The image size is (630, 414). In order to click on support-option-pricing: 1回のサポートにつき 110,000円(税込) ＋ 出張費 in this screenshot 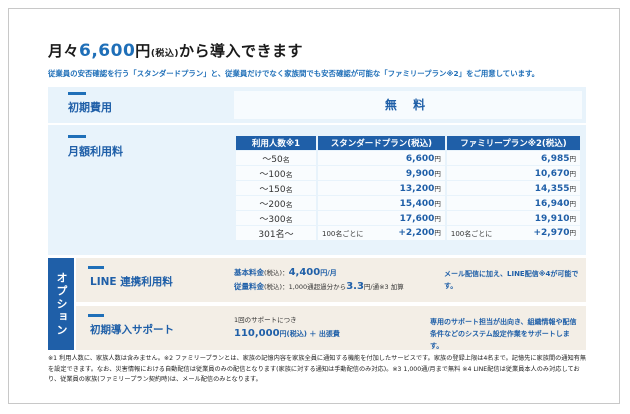, I will do `click(287, 327)`.